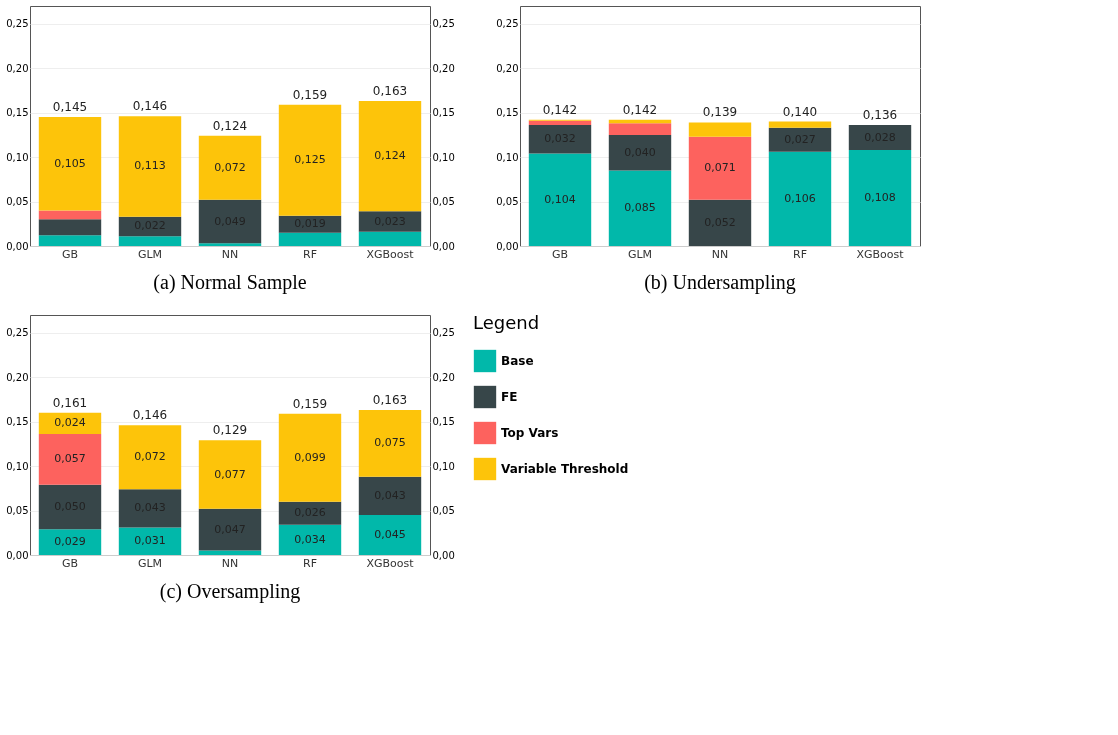 Image resolution: width=1118 pixels, height=735 pixels. I want to click on legend-label: Top Vars, so click(530, 433).